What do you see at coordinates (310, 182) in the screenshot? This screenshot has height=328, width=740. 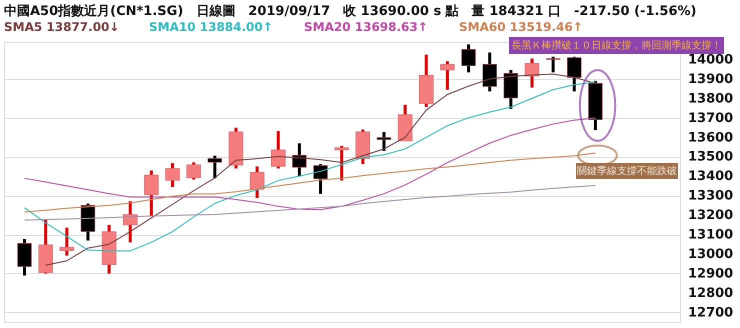 I see `line-series` at bounding box center [310, 182].